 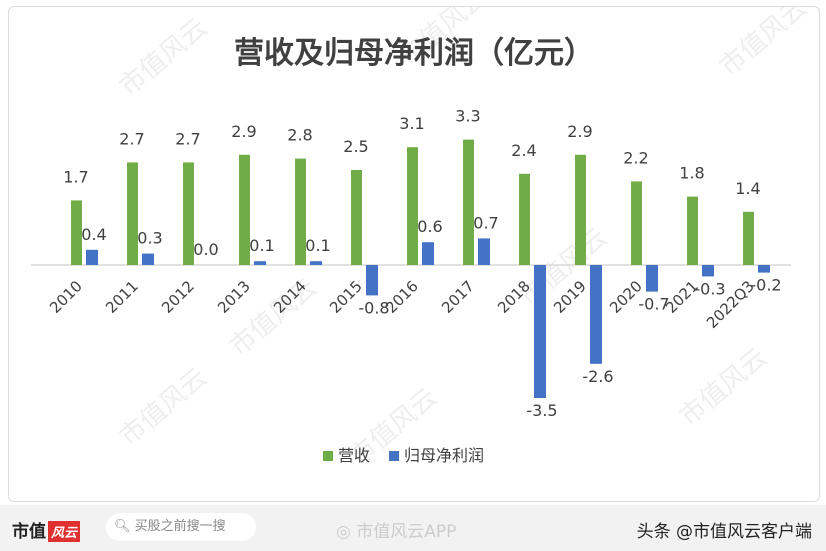 What do you see at coordinates (354, 455) in the screenshot?
I see `legend-label-revenue: 营收` at bounding box center [354, 455].